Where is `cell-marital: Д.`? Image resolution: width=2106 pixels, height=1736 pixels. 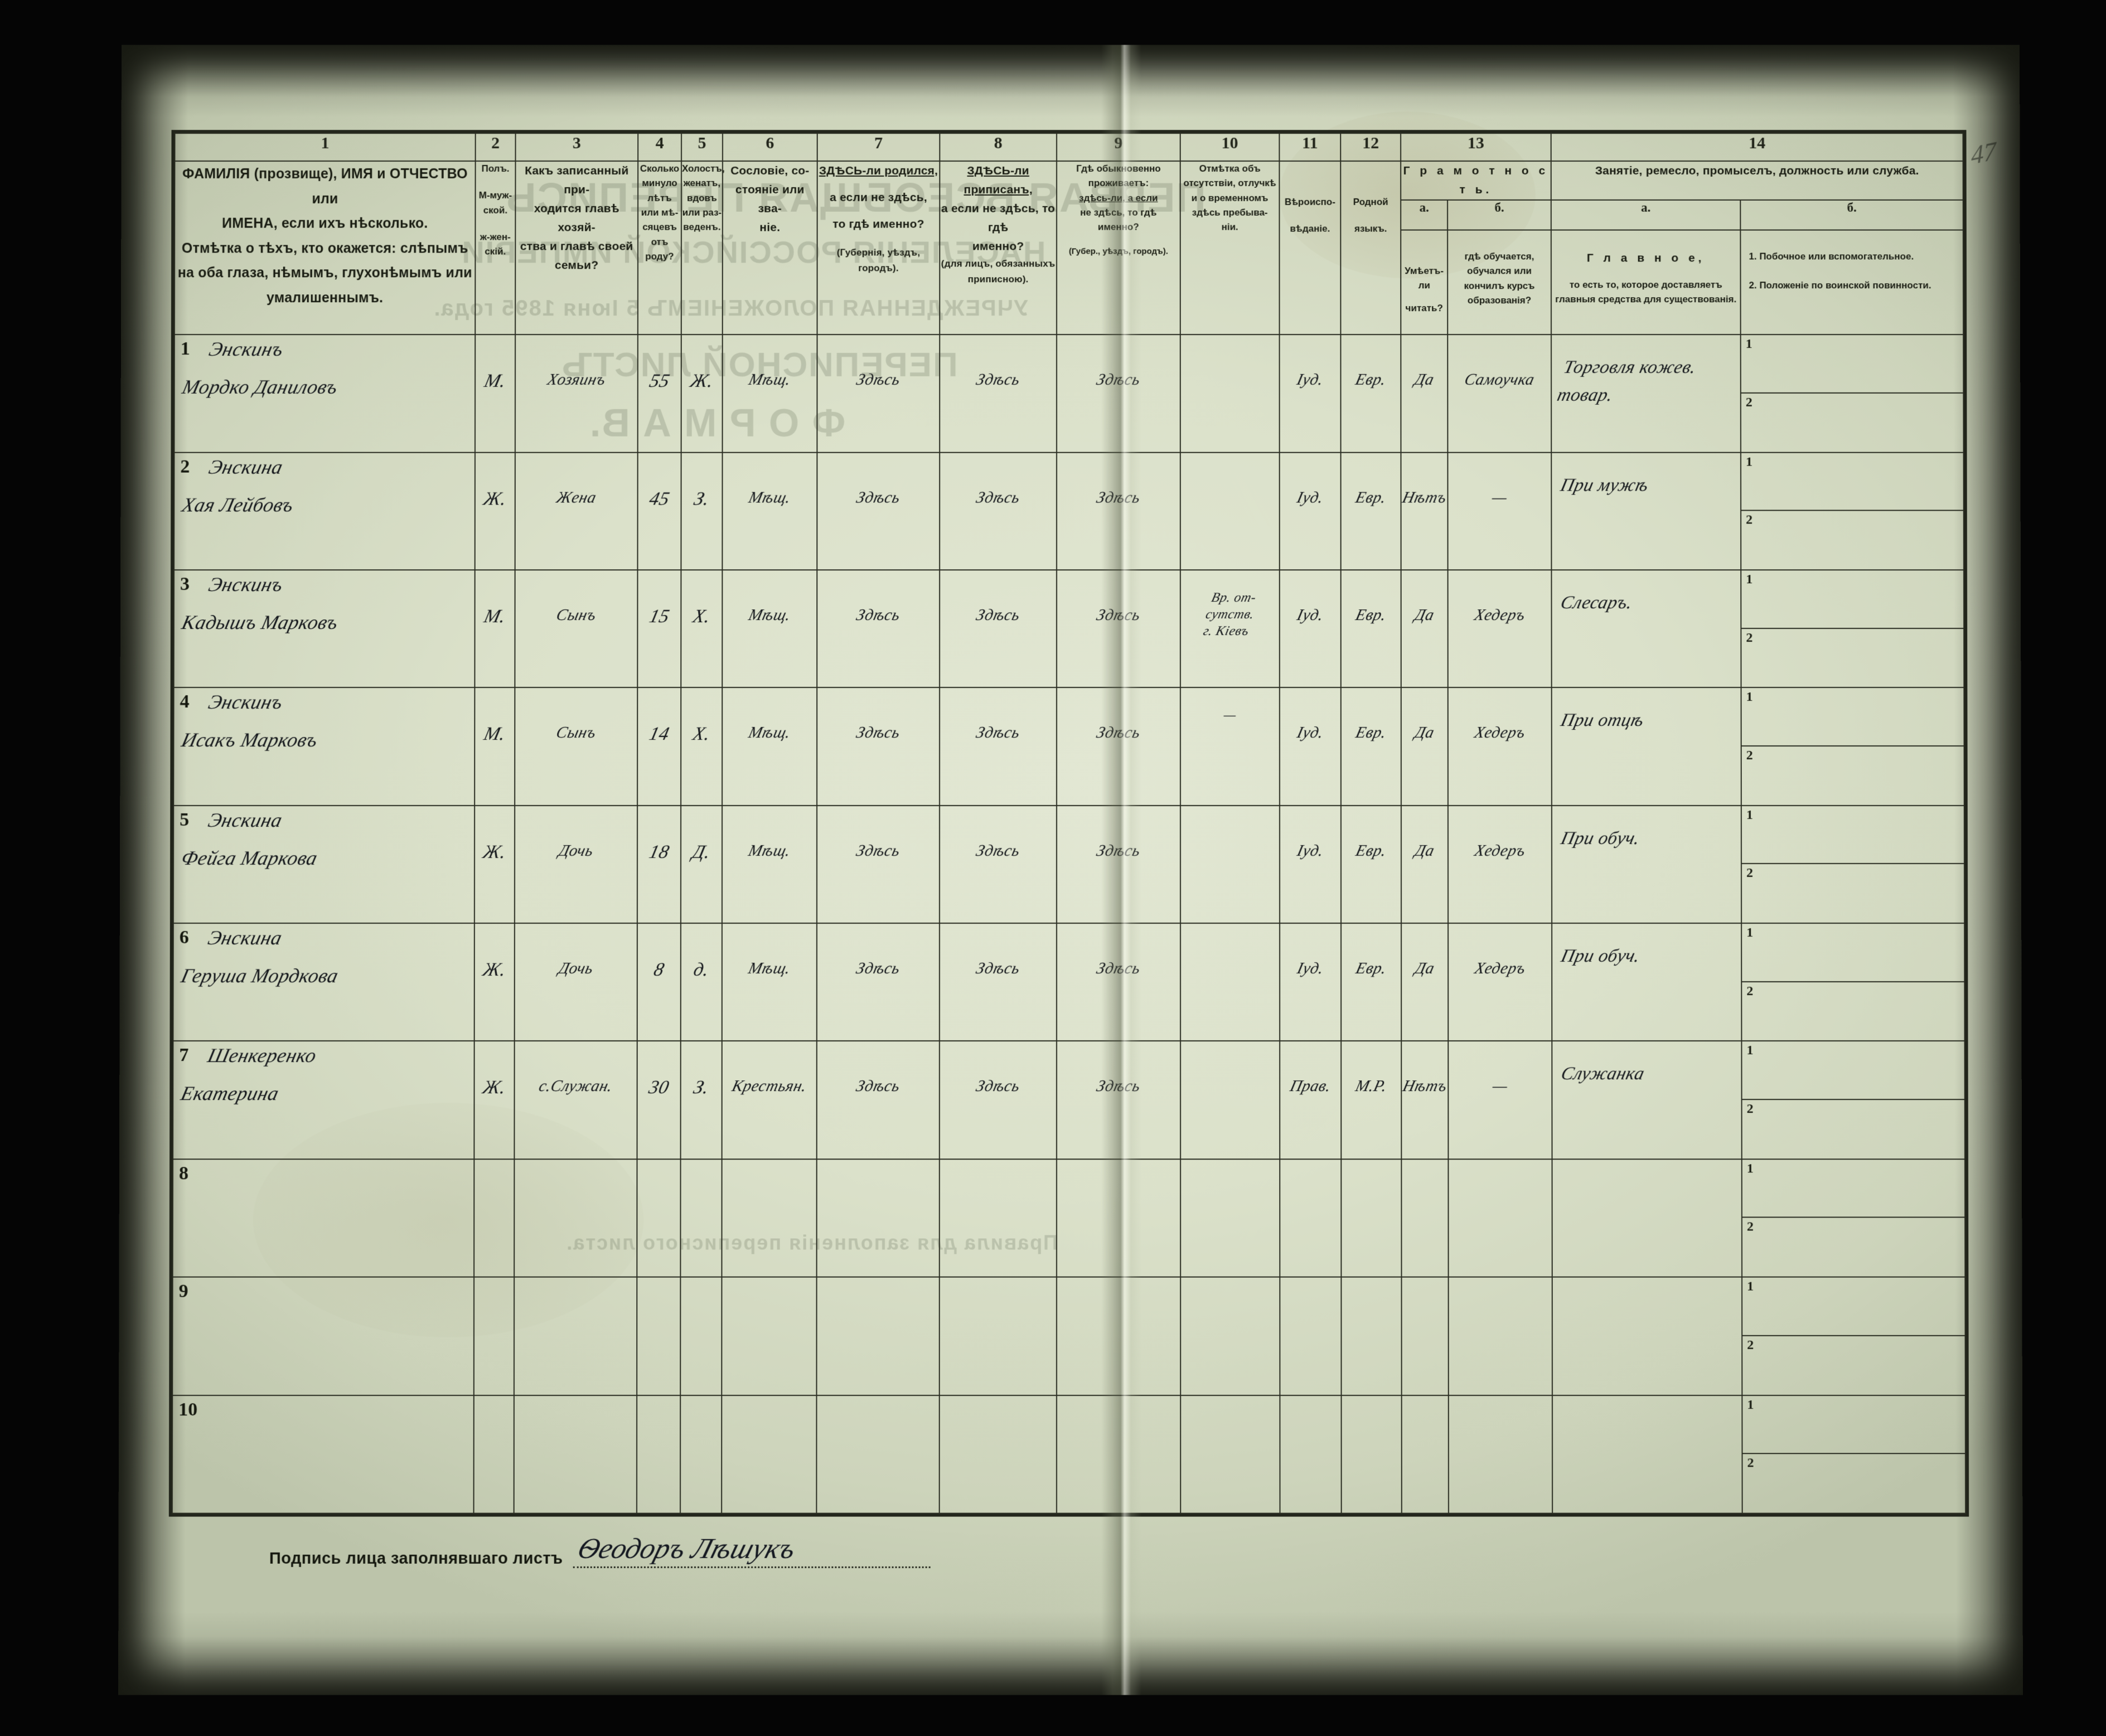
cell-marital: Д. is located at coordinates (701, 865).